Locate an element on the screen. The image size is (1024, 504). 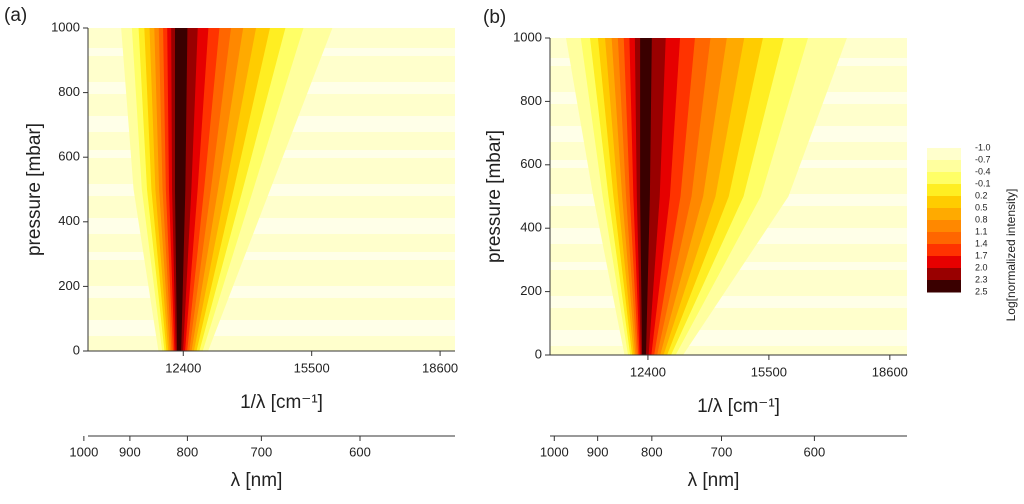
colorbar-label: 1.1 is located at coordinates (981, 231).